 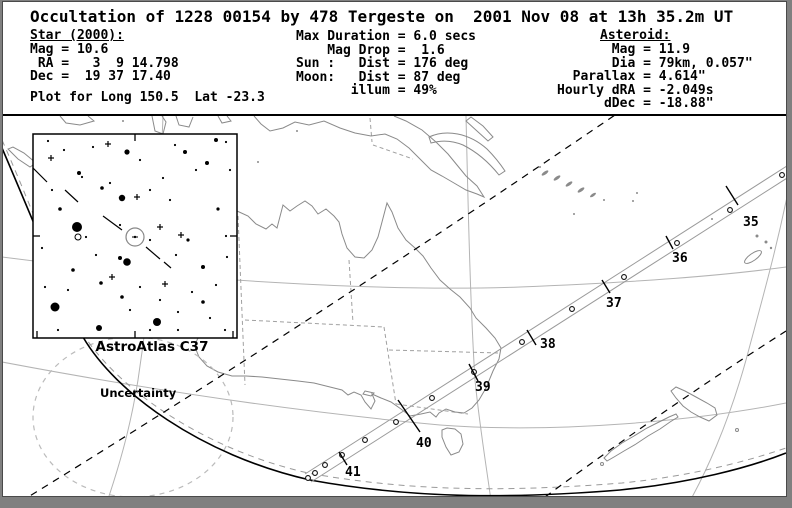 What do you see at coordinates (479, 129) in the screenshot?
I see `new-ireland-coast` at bounding box center [479, 129].